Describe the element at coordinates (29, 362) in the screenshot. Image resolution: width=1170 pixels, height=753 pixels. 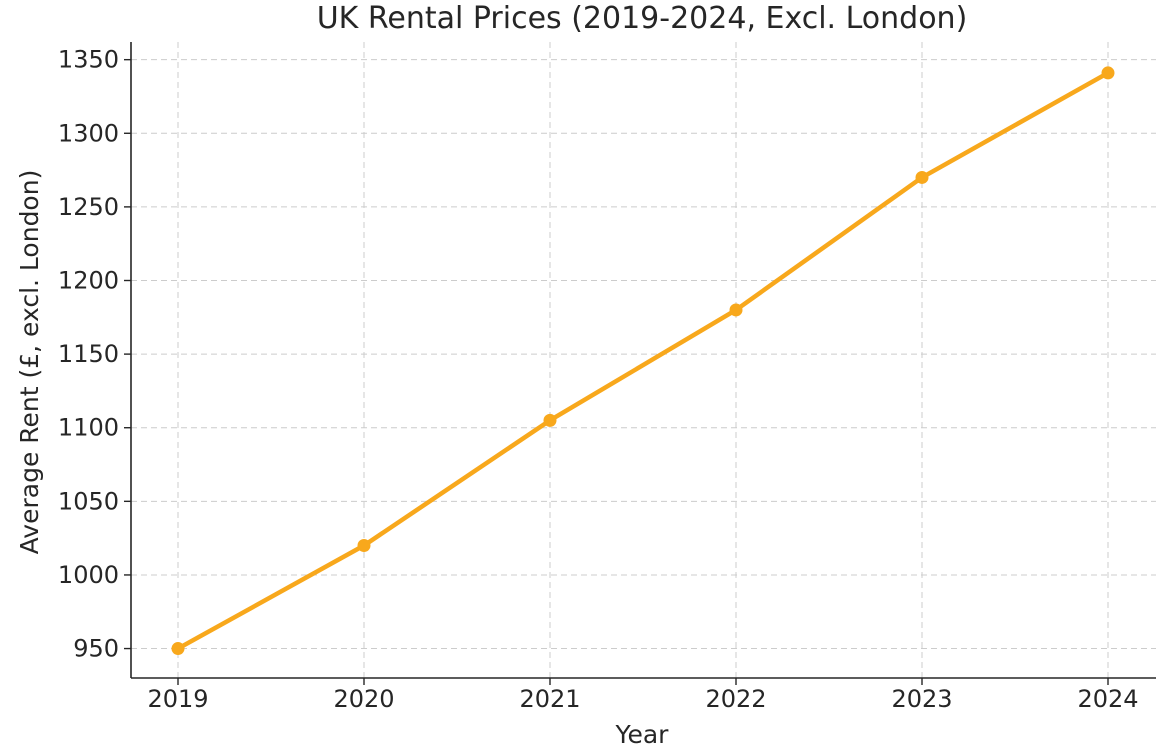
I see `y-axis-label: Average Rent (£, excl. London)` at that location.